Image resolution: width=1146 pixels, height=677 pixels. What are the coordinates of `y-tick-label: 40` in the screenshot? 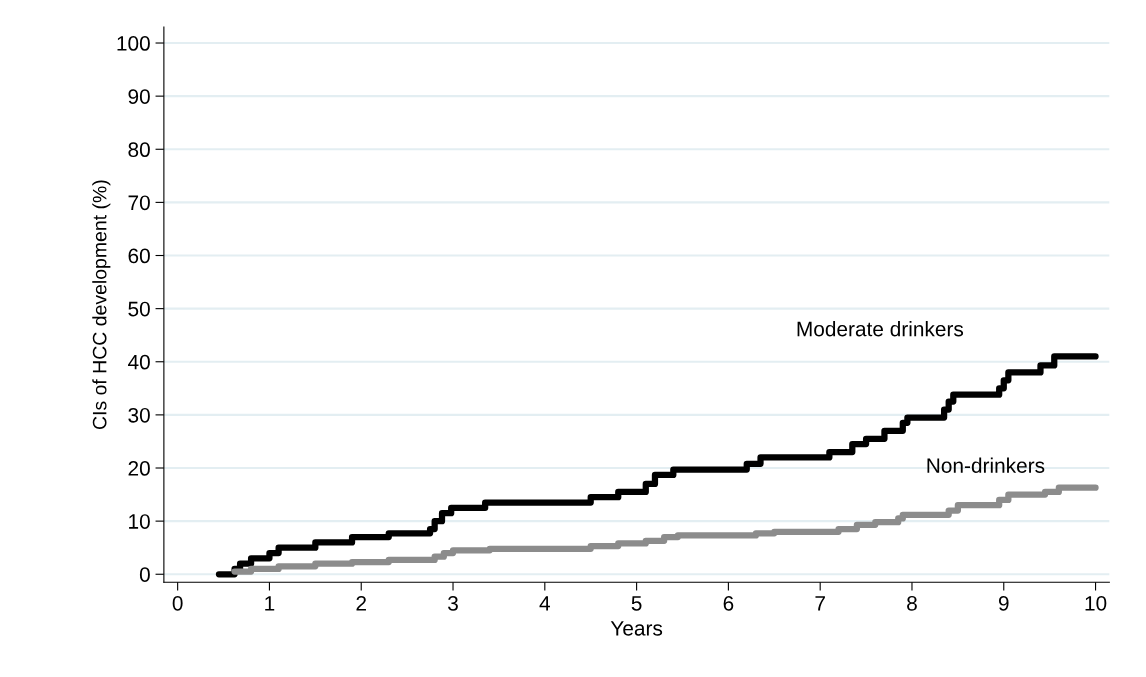 It's located at (138, 362).